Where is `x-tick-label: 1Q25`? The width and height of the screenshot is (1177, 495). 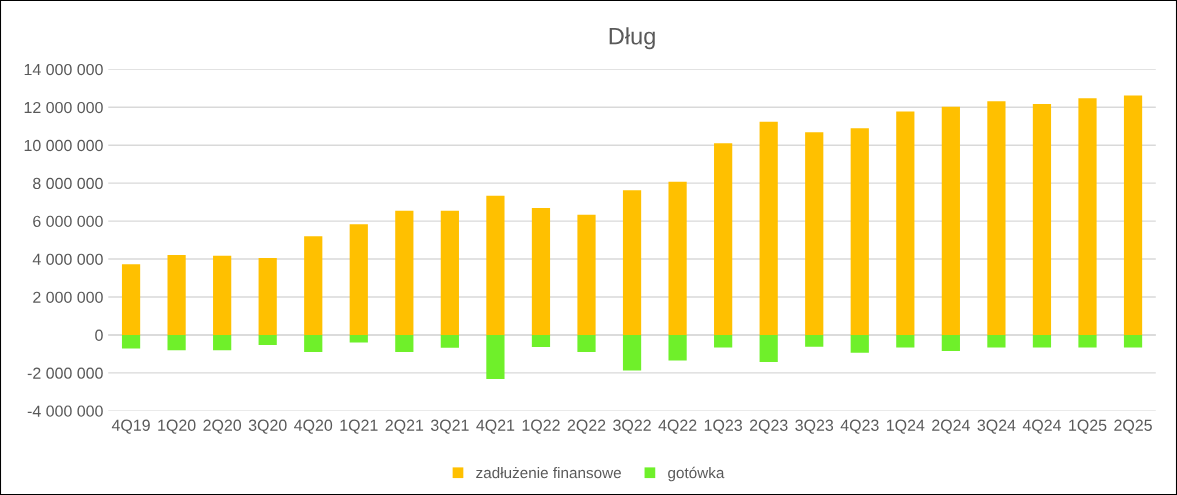 x-tick-label: 1Q25 is located at coordinates (1088, 426).